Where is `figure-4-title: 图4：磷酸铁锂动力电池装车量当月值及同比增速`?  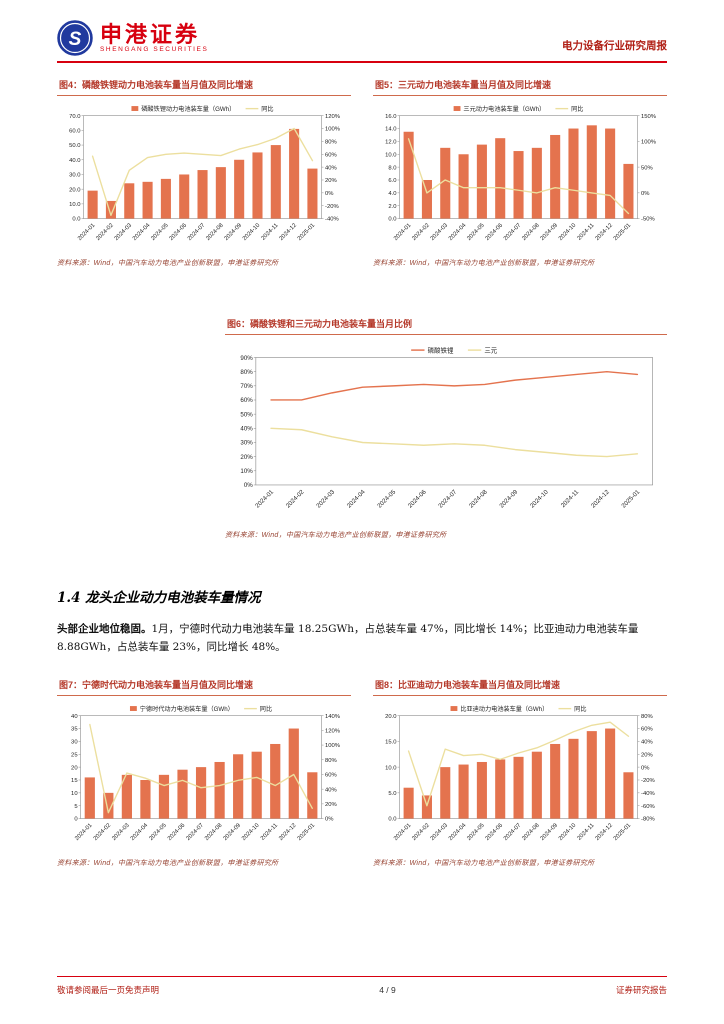
figure-4-title: 图4：磷酸铁锂动力电池装车量当月值及同比增速 is located at coordinates (204, 85).